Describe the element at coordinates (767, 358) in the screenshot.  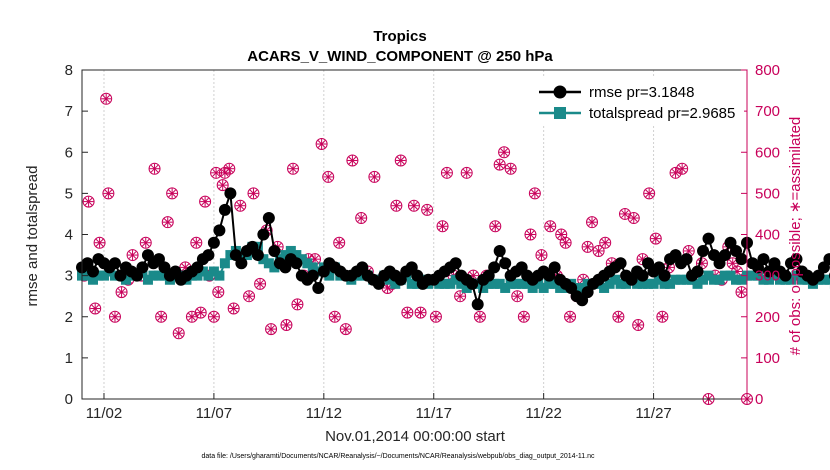
I see `y-right-tick-label: 100` at that location.